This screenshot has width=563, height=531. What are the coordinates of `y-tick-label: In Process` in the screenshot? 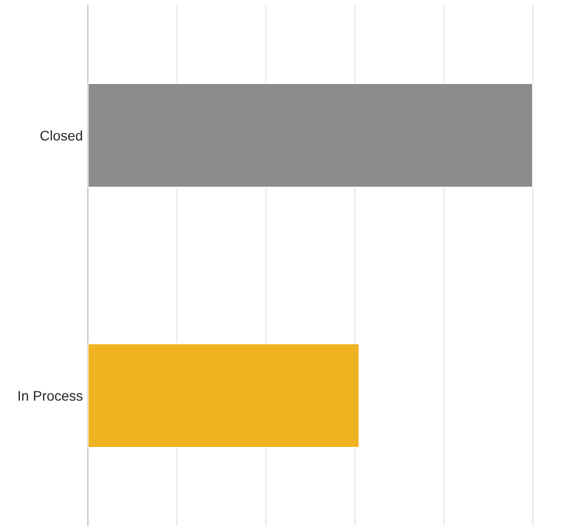 It's located at (50, 396).